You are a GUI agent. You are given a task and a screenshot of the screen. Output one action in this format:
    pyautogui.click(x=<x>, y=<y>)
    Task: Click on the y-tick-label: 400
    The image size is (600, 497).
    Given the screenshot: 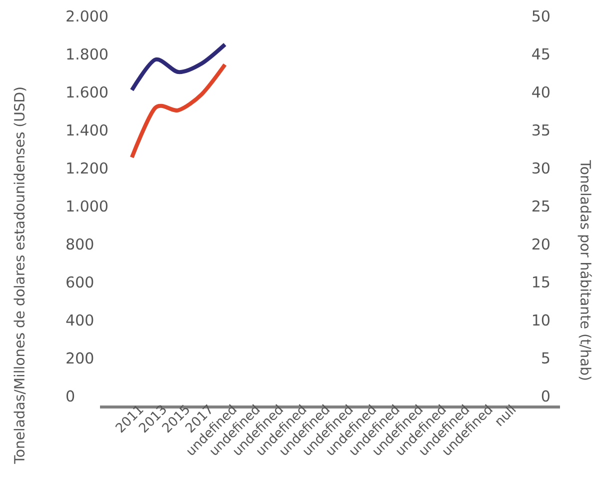 What is the action you would take?
    pyautogui.click(x=80, y=320)
    